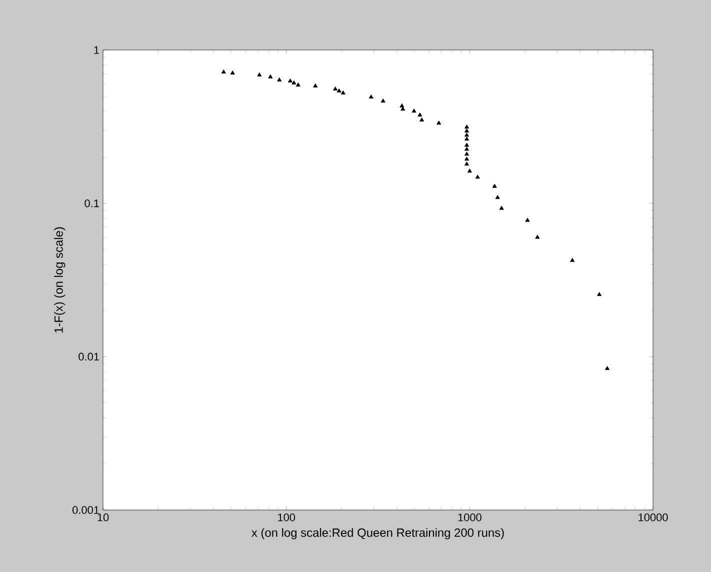 The height and width of the screenshot is (572, 711). What do you see at coordinates (91, 203) in the screenshot?
I see `y-tick-label: 0.1` at bounding box center [91, 203].